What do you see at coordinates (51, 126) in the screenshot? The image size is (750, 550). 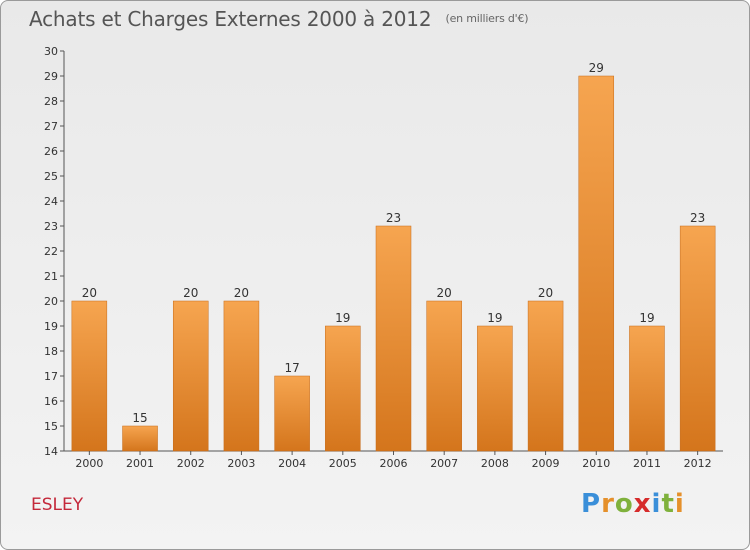 I see `y-tick-label: 27` at bounding box center [51, 126].